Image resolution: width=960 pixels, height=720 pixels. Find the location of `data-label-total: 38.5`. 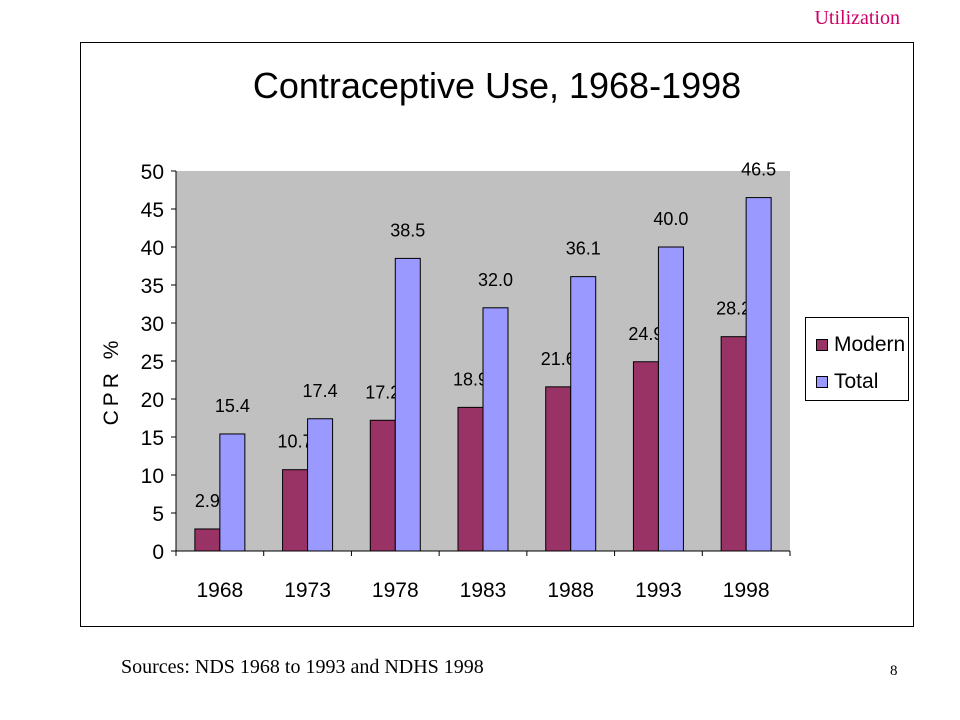

data-label-total: 38.5 is located at coordinates (407, 230).